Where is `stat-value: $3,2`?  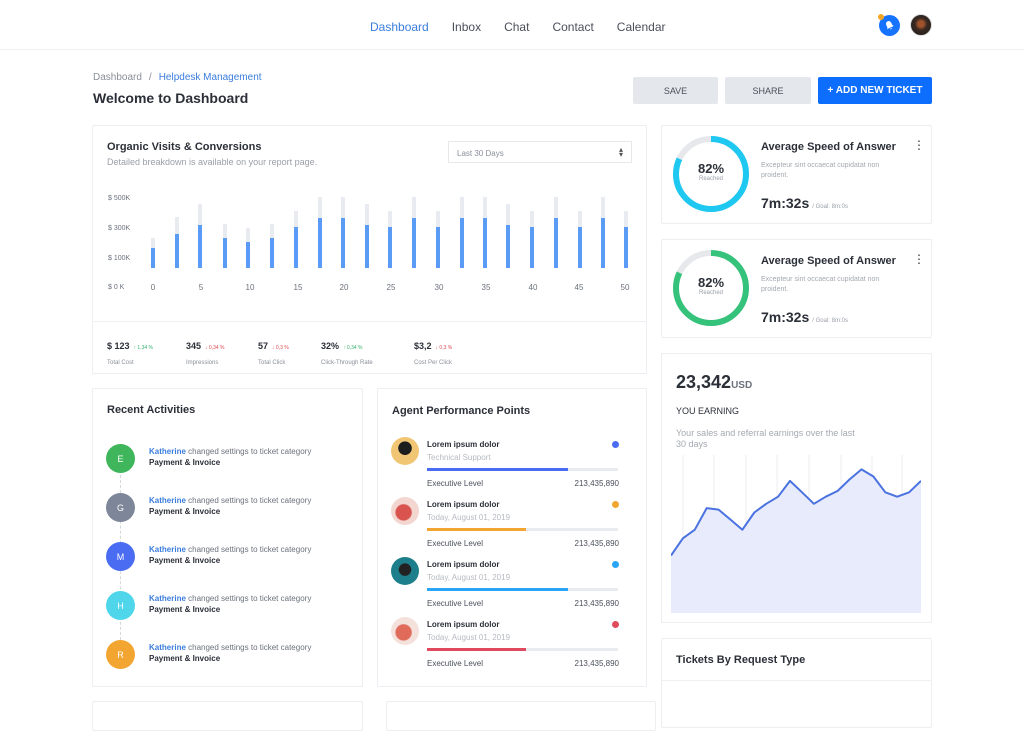
stat-value: $3,2 is located at coordinates (423, 346).